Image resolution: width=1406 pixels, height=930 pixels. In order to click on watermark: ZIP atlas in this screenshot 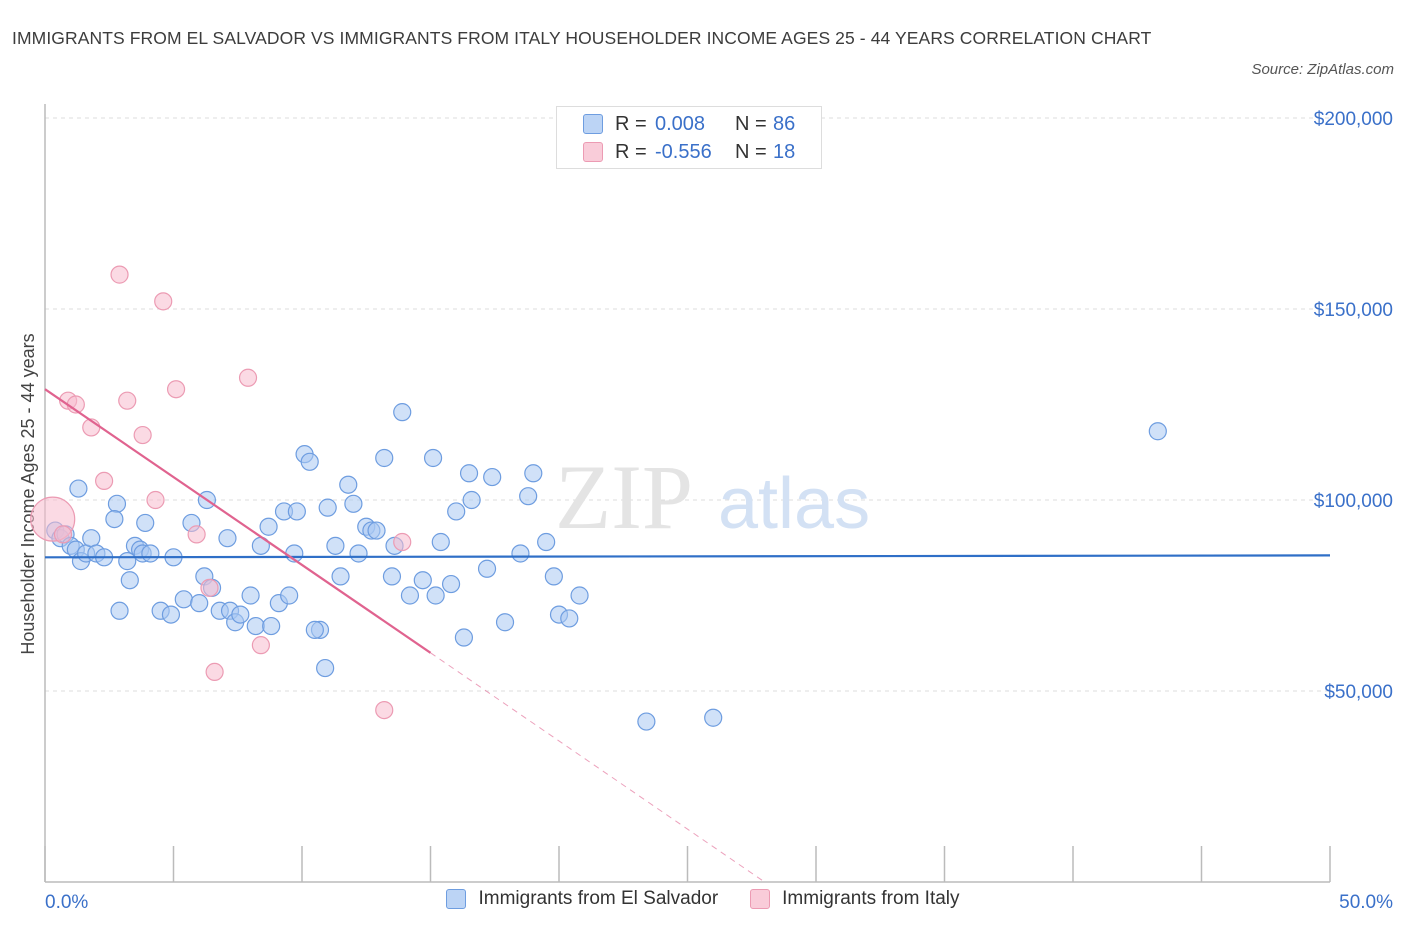, I will do `click(712, 497)`.